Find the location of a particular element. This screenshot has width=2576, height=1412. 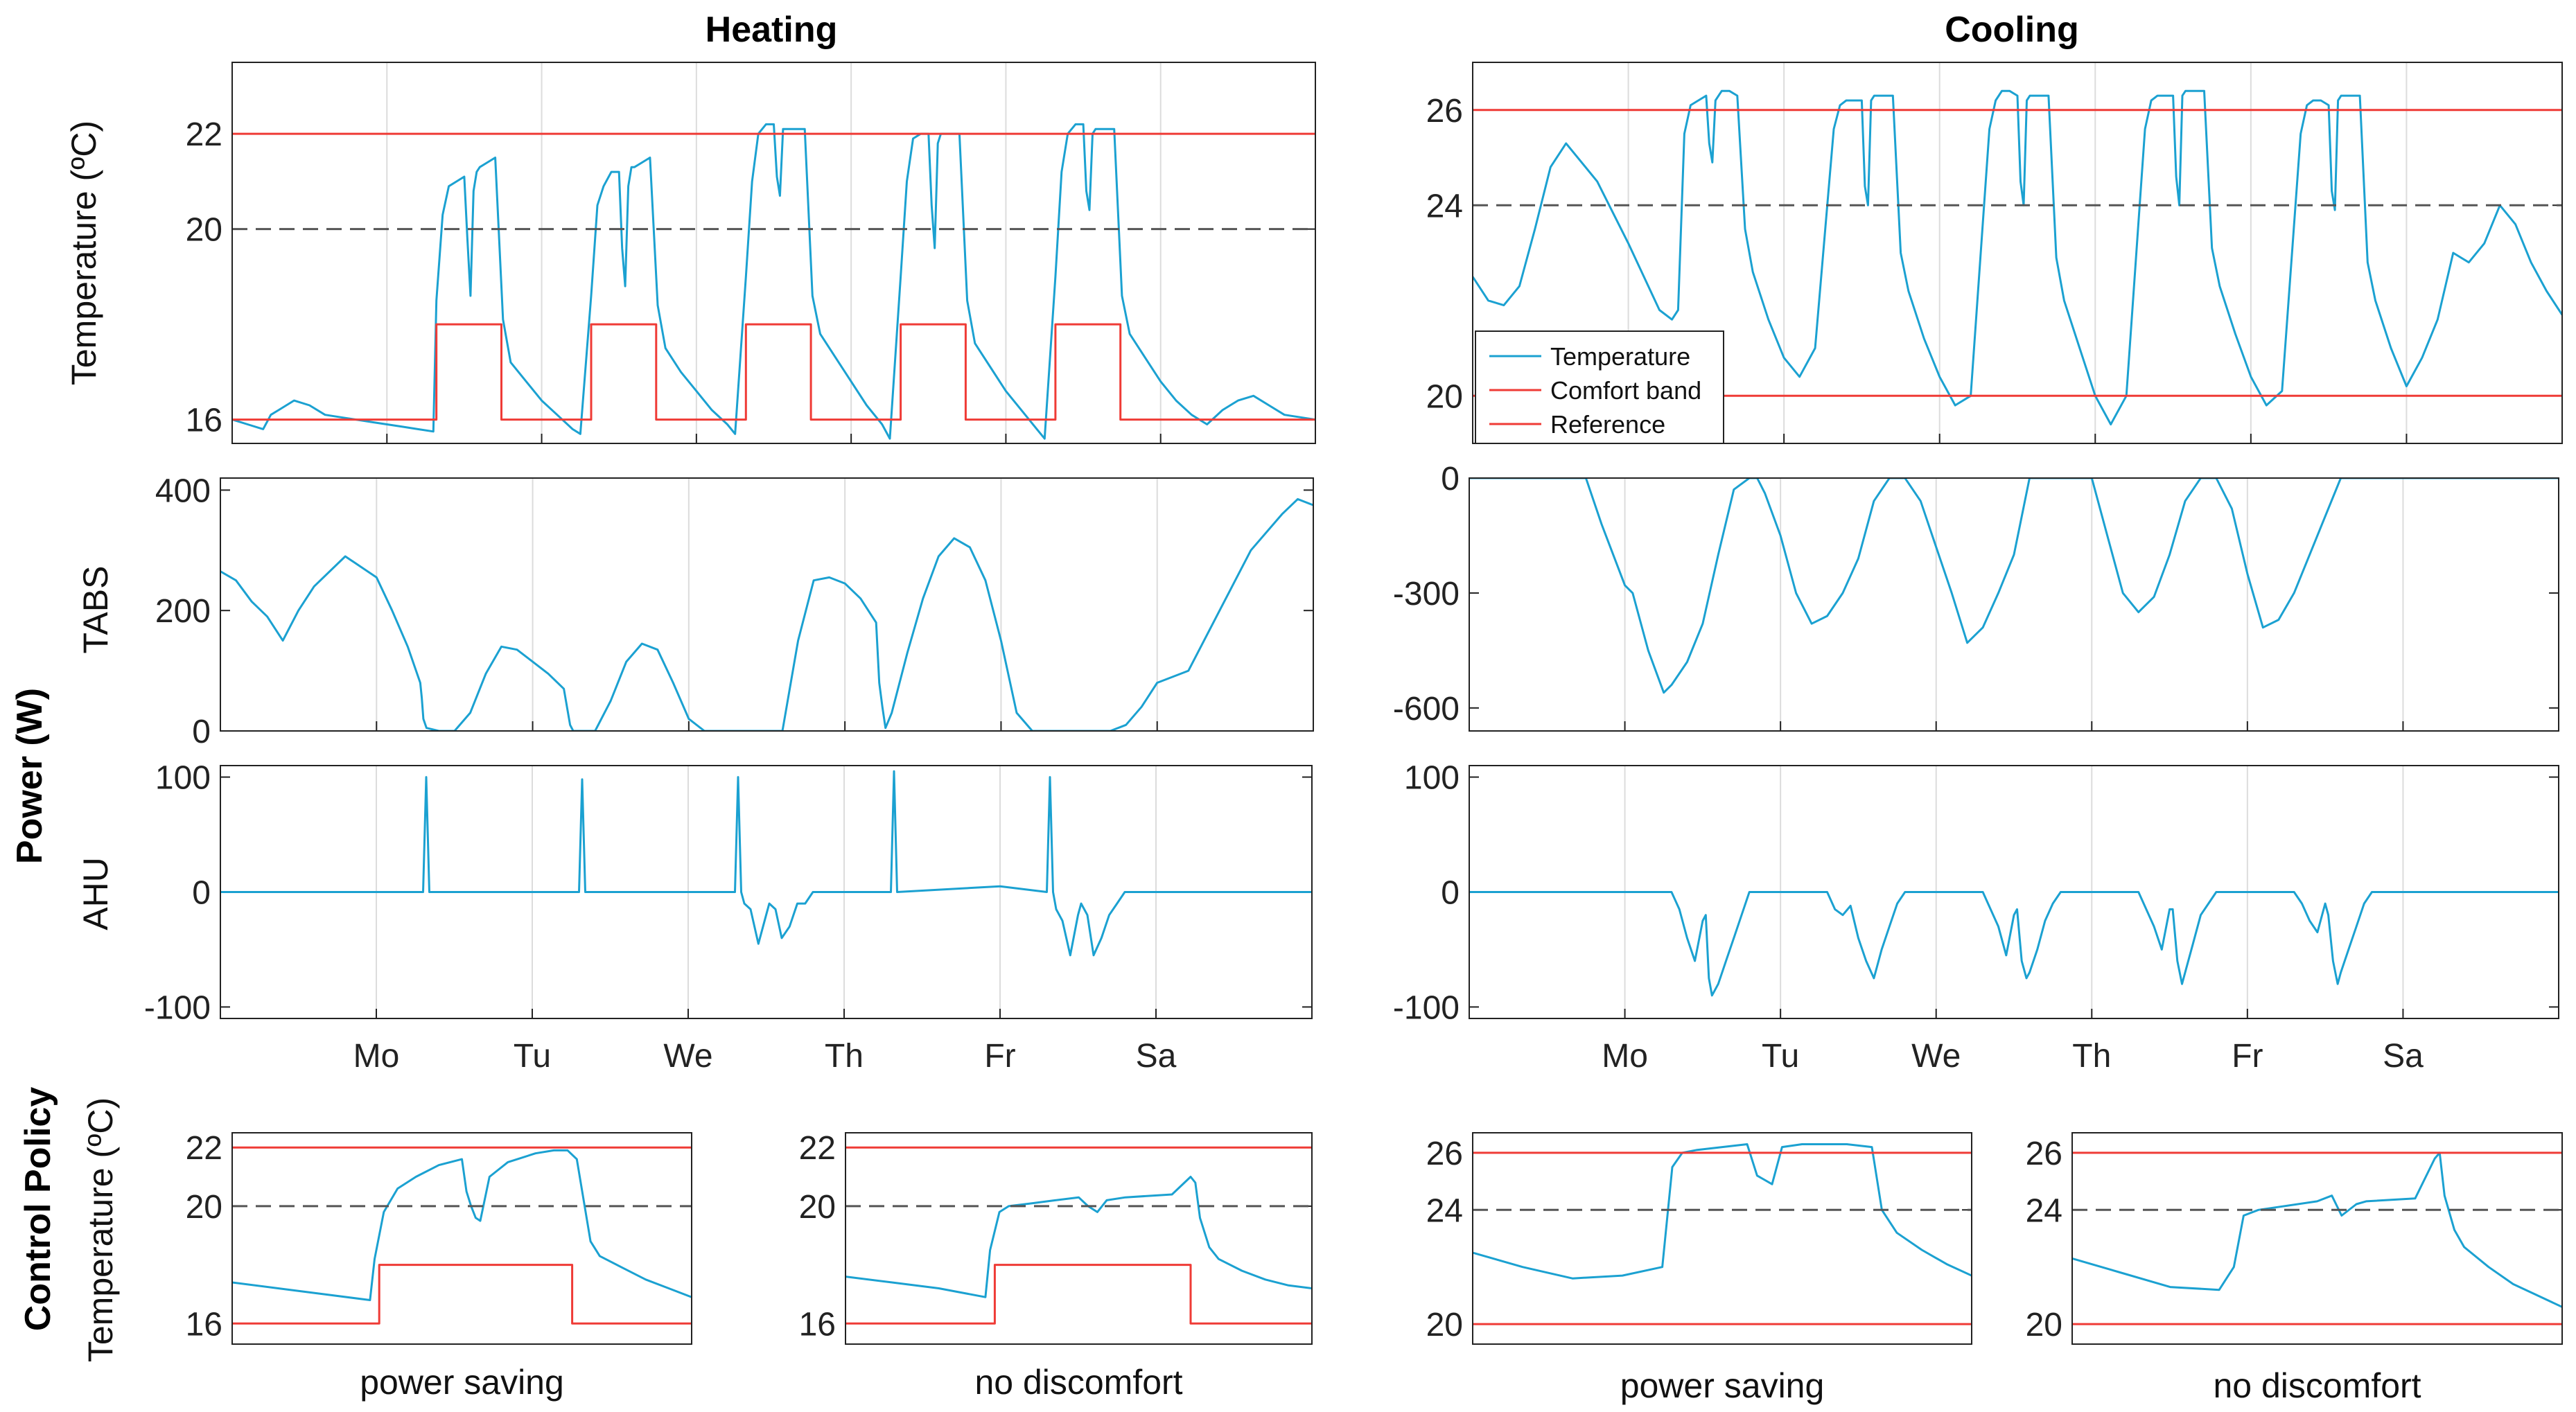

y-tick-label: -300 is located at coordinates (1426, 594).